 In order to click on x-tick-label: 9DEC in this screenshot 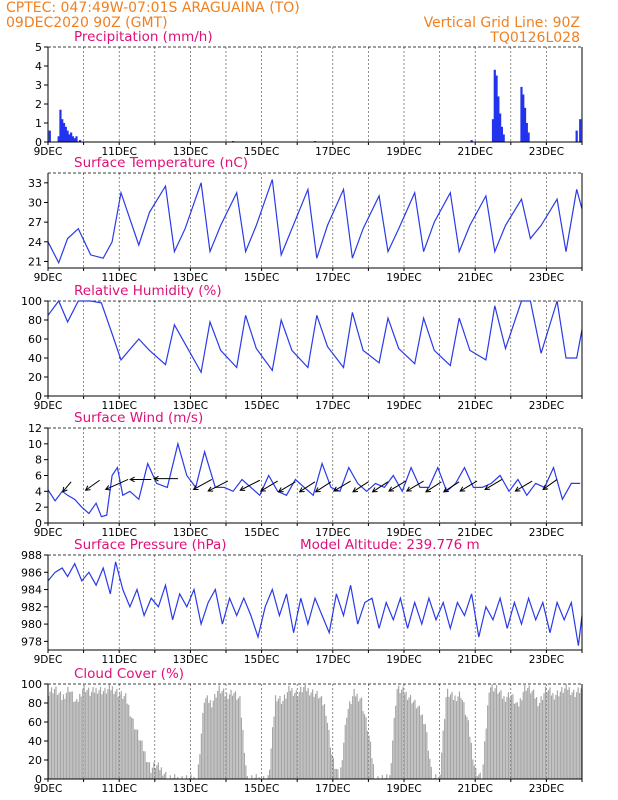, I will do `click(48, 789)`.